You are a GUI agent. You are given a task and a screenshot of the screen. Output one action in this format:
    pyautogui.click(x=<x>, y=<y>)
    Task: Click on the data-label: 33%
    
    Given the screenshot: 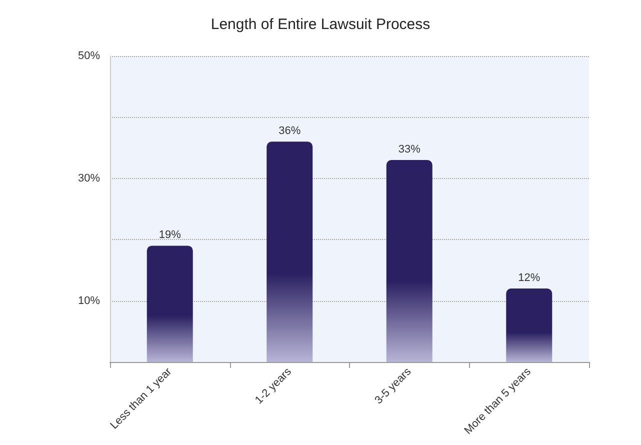 What is the action you would take?
    pyautogui.click(x=409, y=150)
    